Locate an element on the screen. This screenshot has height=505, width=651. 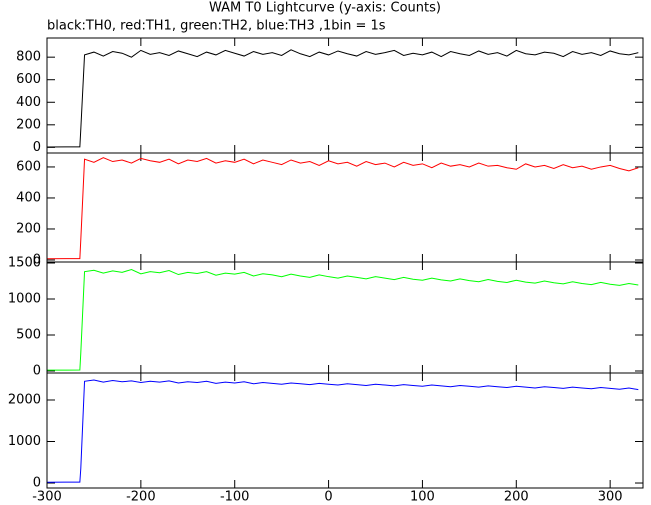
x-tick-label: 0 is located at coordinates (328, 497).